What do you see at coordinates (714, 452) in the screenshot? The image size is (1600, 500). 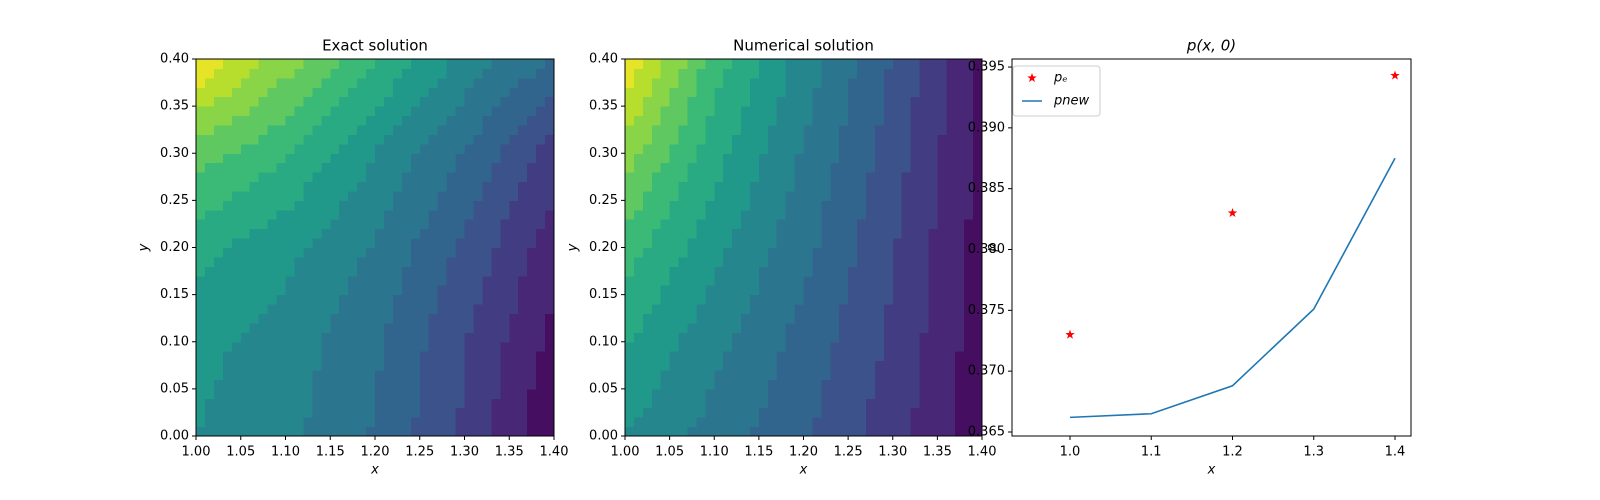 I see `x-tick-label: 1.10` at bounding box center [714, 452].